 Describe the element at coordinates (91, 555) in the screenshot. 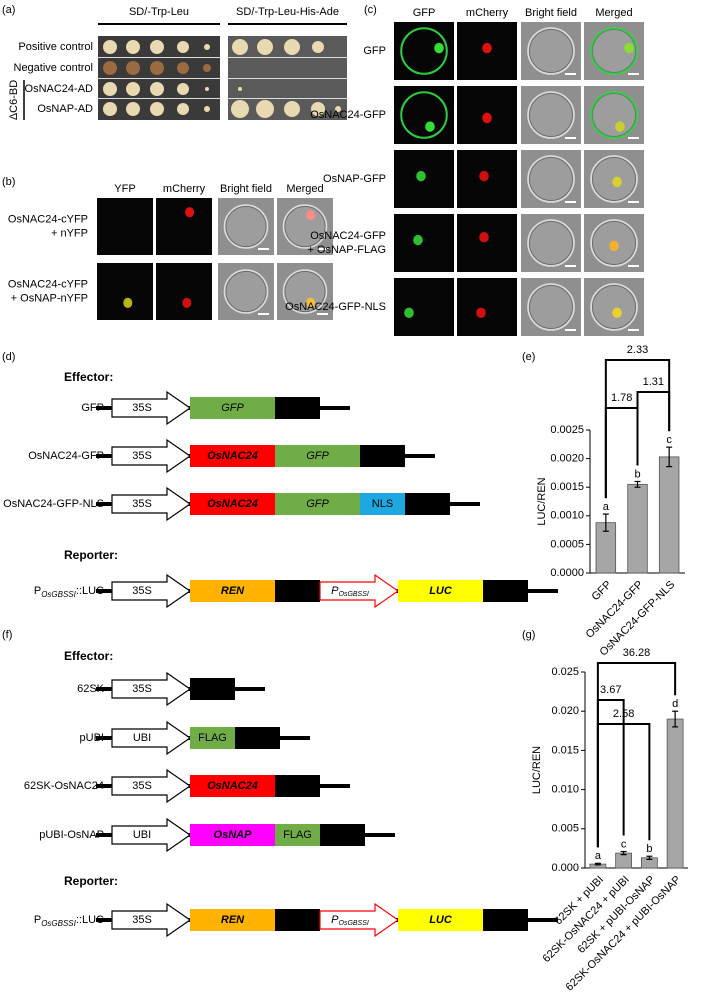

I see `section-heading: Reporter:` at that location.